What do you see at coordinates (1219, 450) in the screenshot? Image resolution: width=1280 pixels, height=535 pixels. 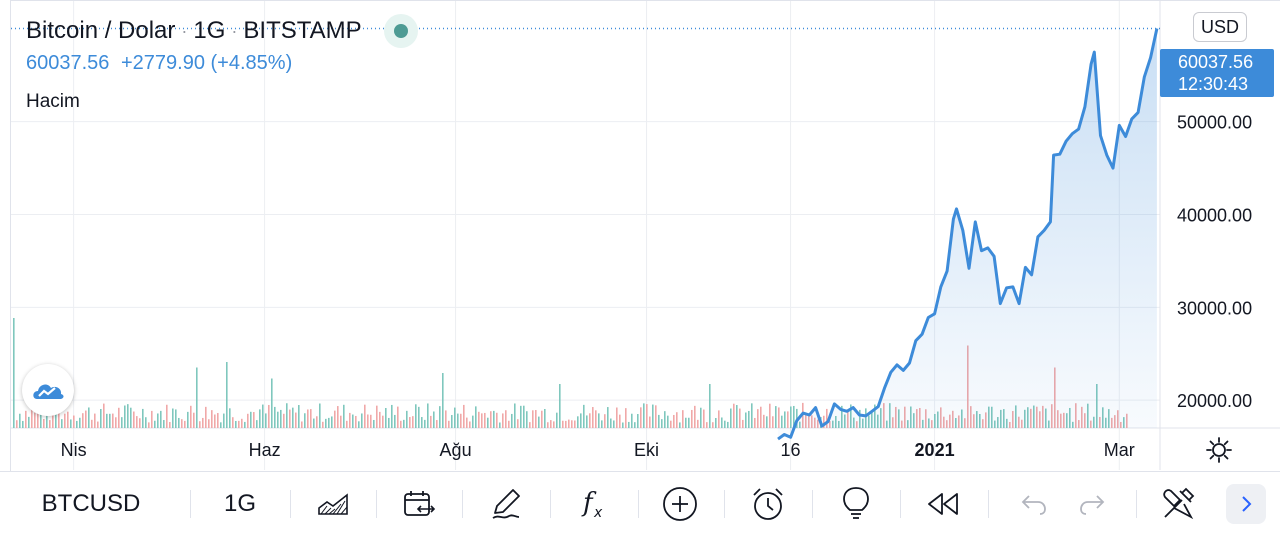 I see `chart-settings-icon` at bounding box center [1219, 450].